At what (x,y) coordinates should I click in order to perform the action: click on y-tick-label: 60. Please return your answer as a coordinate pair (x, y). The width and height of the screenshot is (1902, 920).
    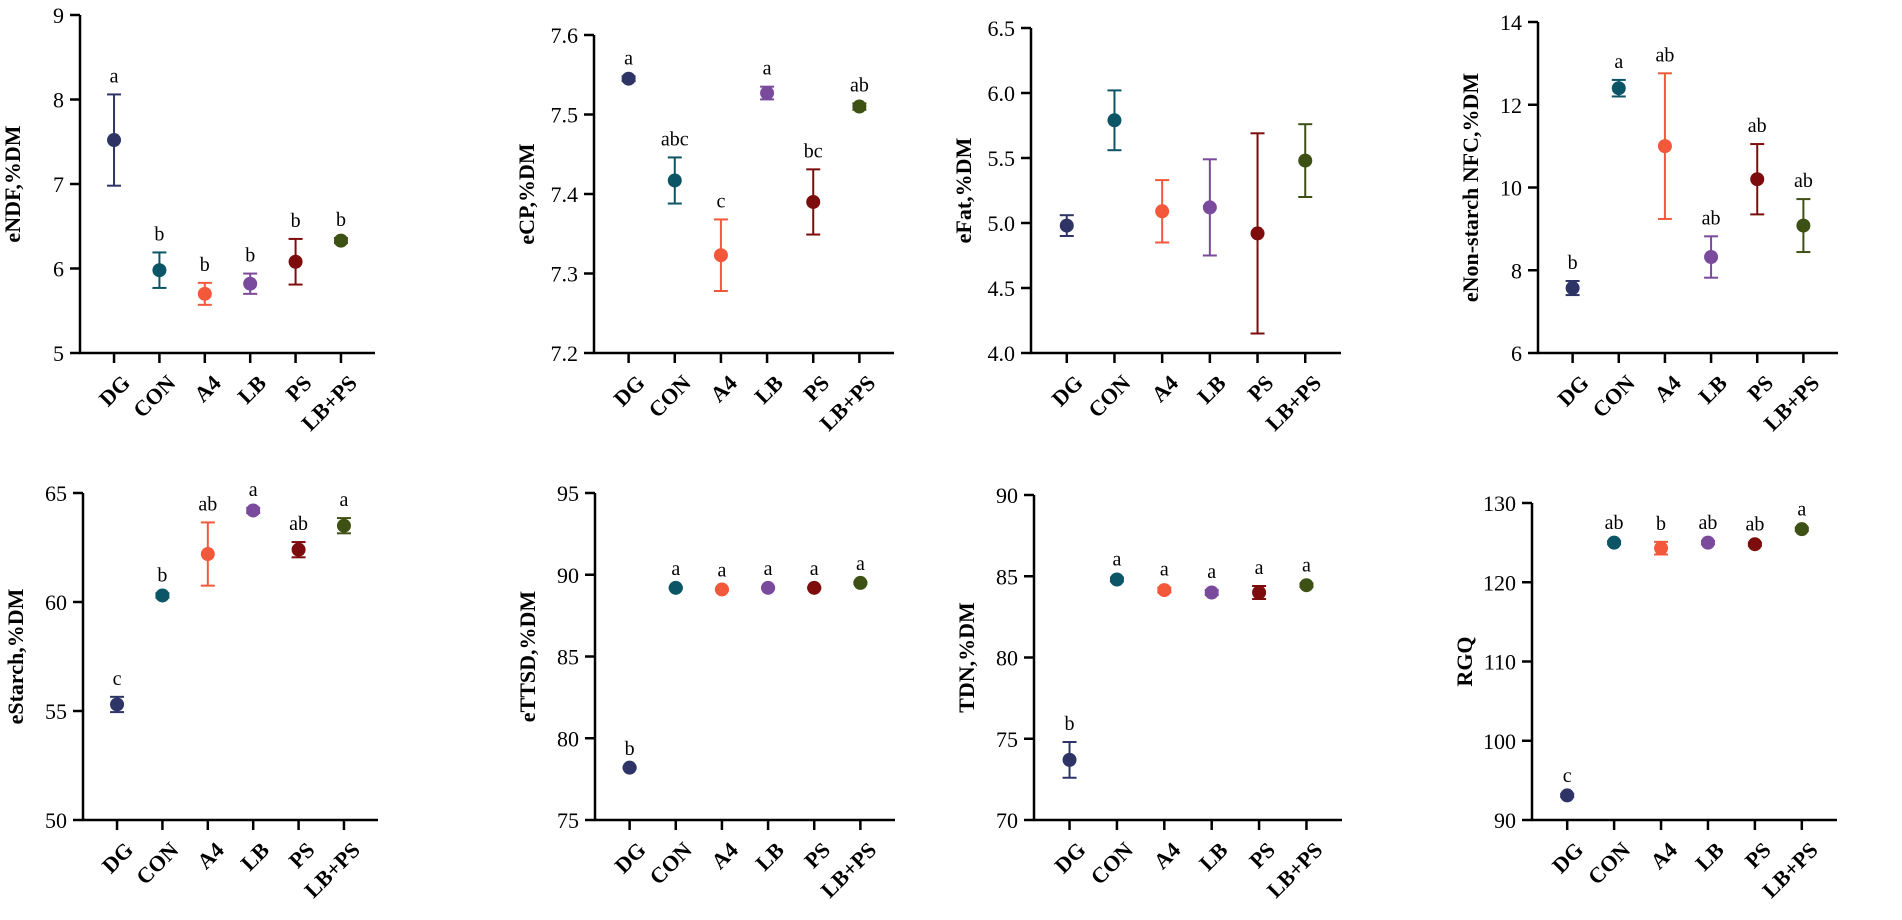
    Looking at the image, I should click on (56, 602).